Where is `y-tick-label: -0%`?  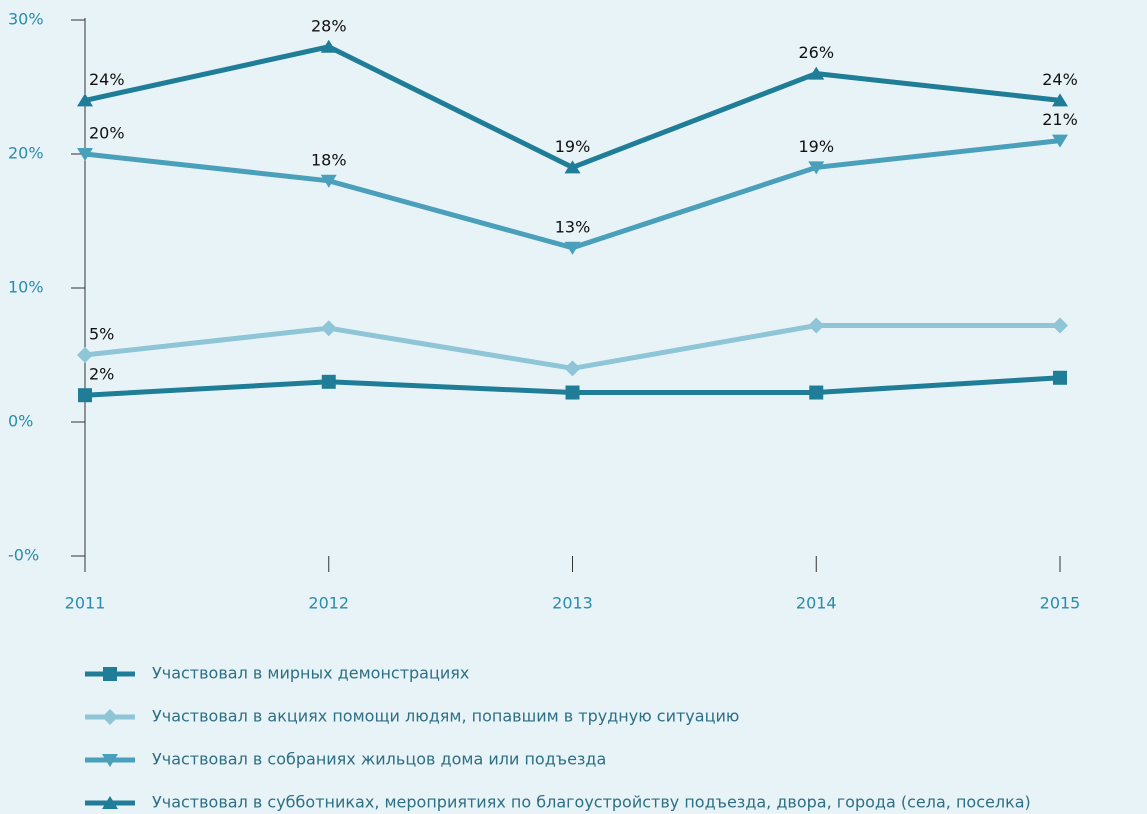 y-tick-label: -0% is located at coordinates (23, 555).